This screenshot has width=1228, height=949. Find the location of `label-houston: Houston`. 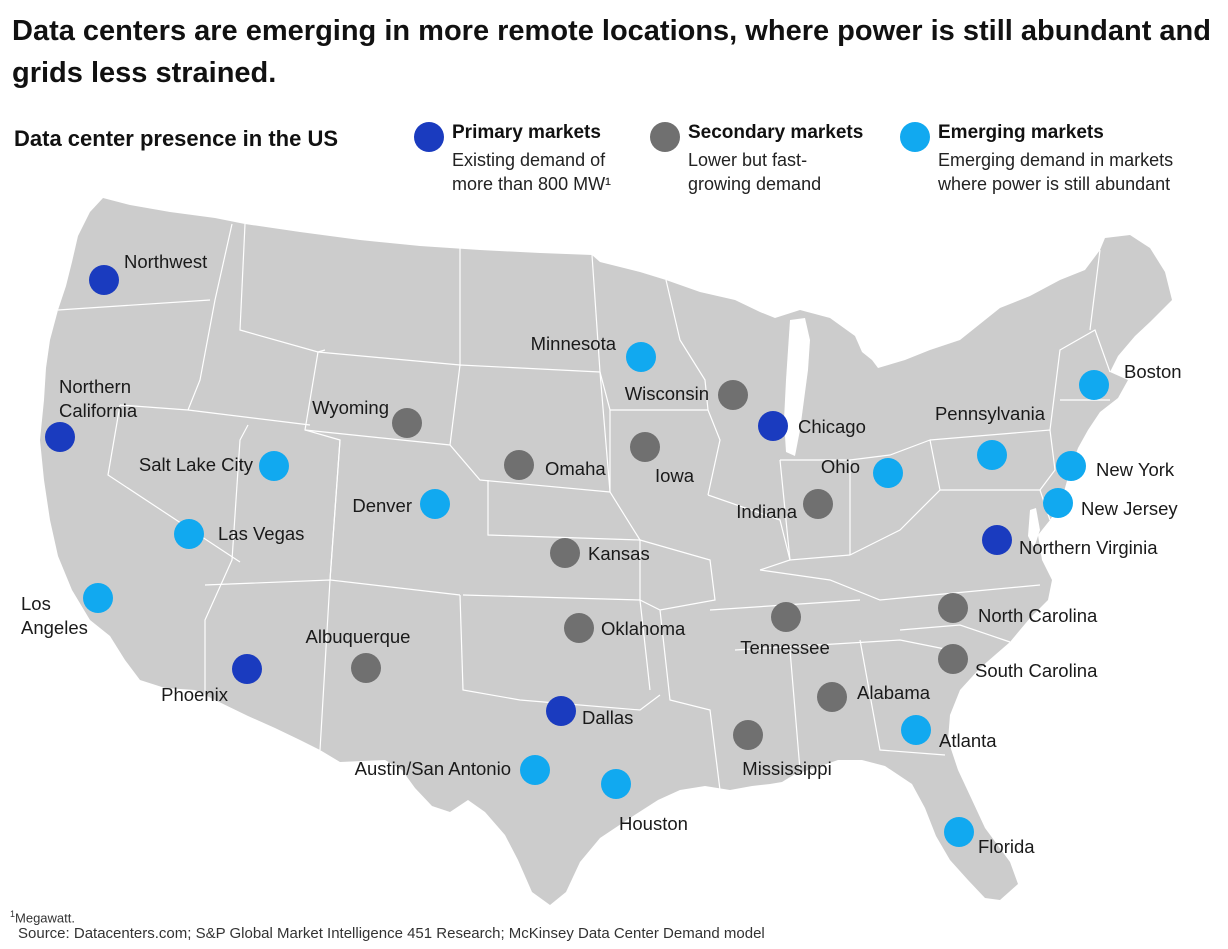

label-houston: Houston is located at coordinates (653, 823).